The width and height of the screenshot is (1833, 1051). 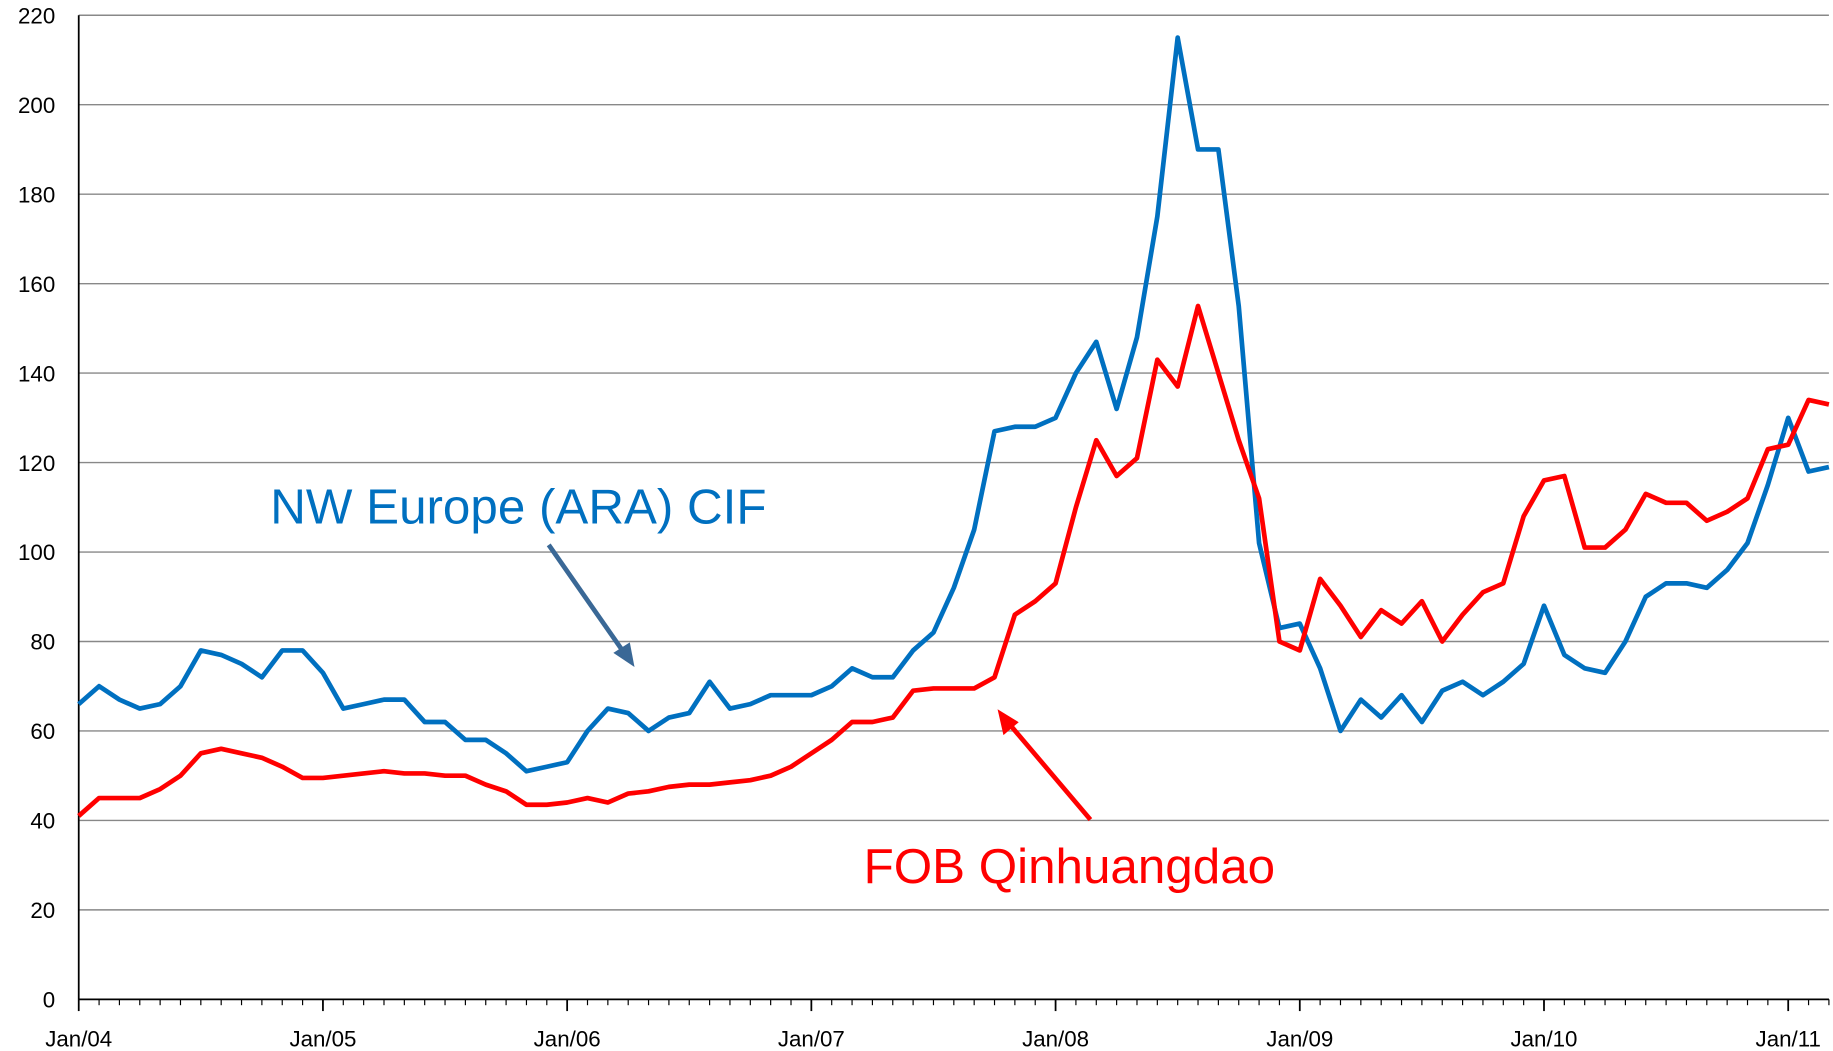 What do you see at coordinates (42, 642) in the screenshot?
I see `y-tick-label: 80` at bounding box center [42, 642].